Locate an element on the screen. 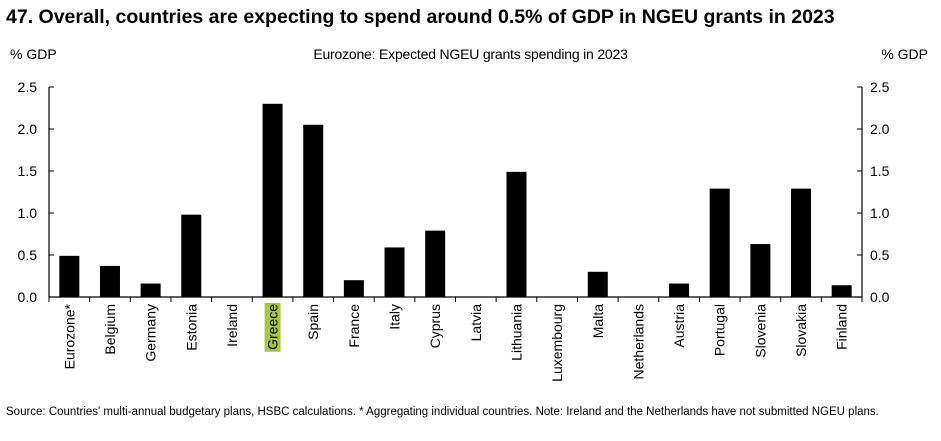 This screenshot has height=441, width=941. category-label-group: Spain is located at coordinates (313, 322).